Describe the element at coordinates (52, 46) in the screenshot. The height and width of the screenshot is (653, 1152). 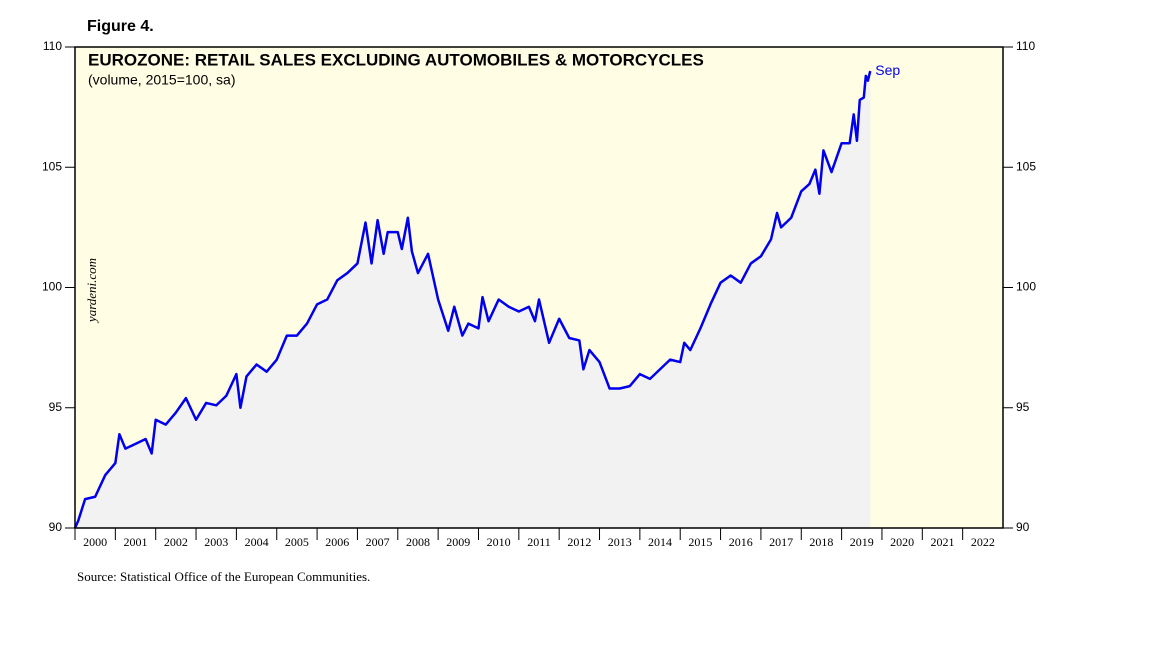
I see `y-tick-label: 110` at that location.